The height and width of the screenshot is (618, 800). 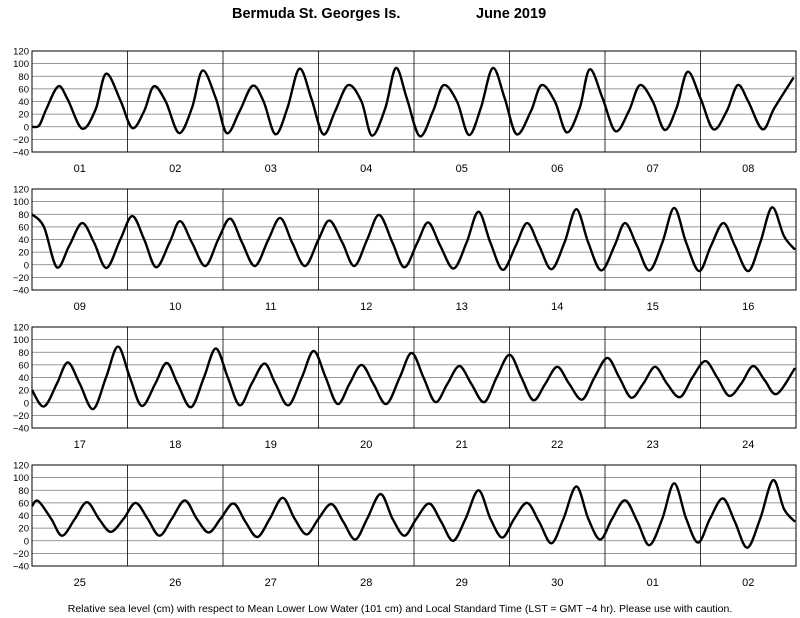 I want to click on day-label: 08, so click(x=748, y=169).